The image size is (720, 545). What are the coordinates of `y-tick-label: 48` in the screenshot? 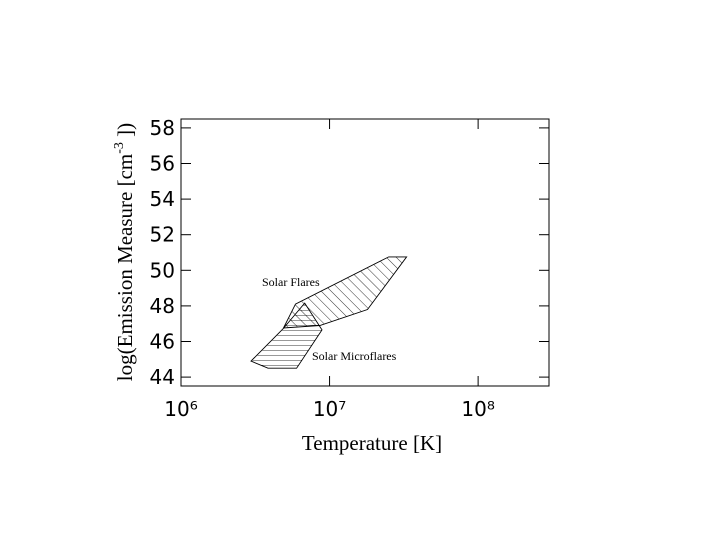 It's located at (162, 306).